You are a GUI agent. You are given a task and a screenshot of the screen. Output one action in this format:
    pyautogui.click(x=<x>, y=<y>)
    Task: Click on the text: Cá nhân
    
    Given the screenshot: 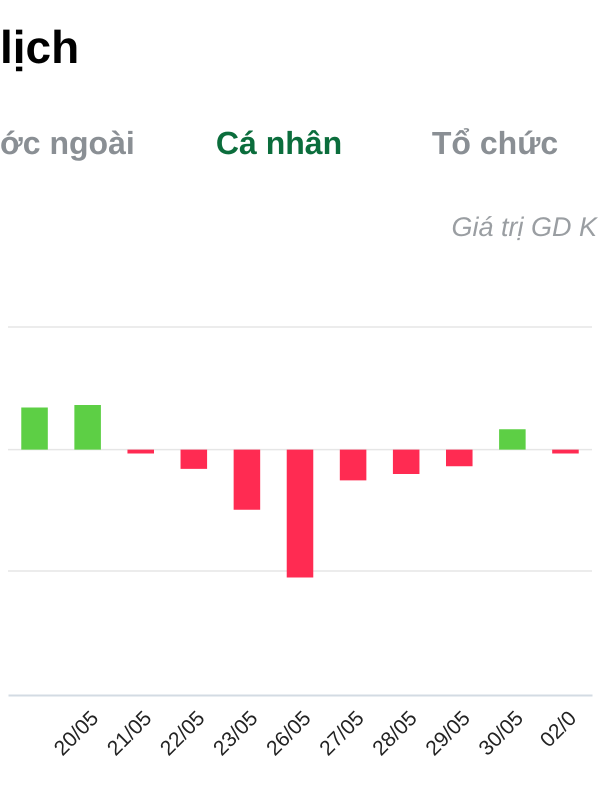 What is the action you would take?
    pyautogui.click(x=279, y=143)
    